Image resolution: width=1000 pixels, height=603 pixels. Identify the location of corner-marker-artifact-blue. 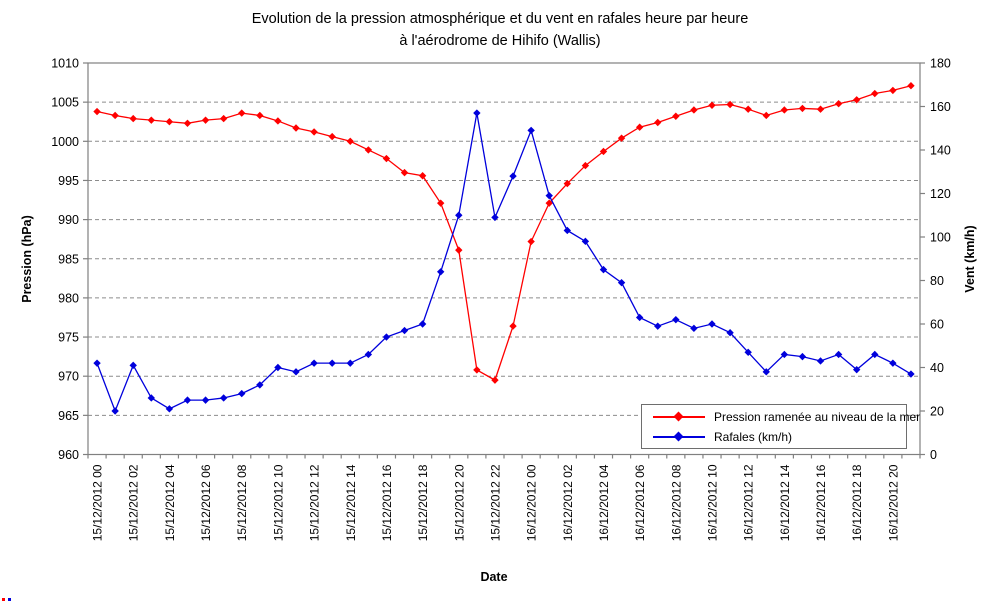
(9, 599).